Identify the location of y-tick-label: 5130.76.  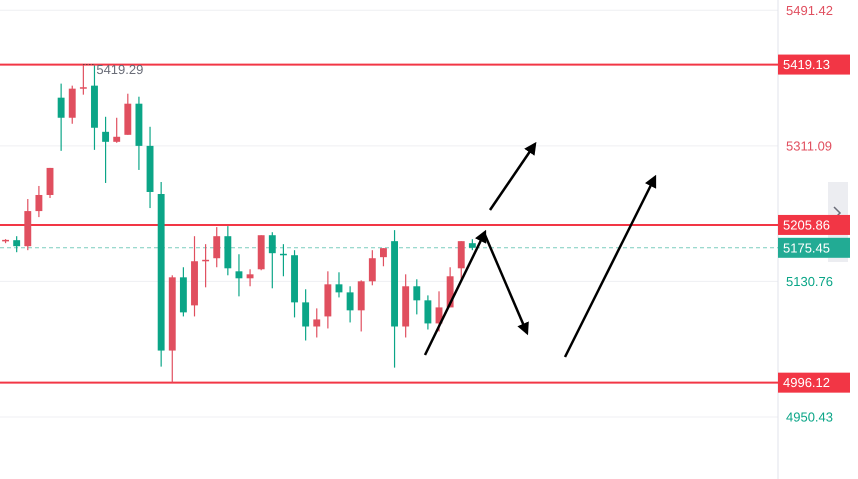
(809, 281).